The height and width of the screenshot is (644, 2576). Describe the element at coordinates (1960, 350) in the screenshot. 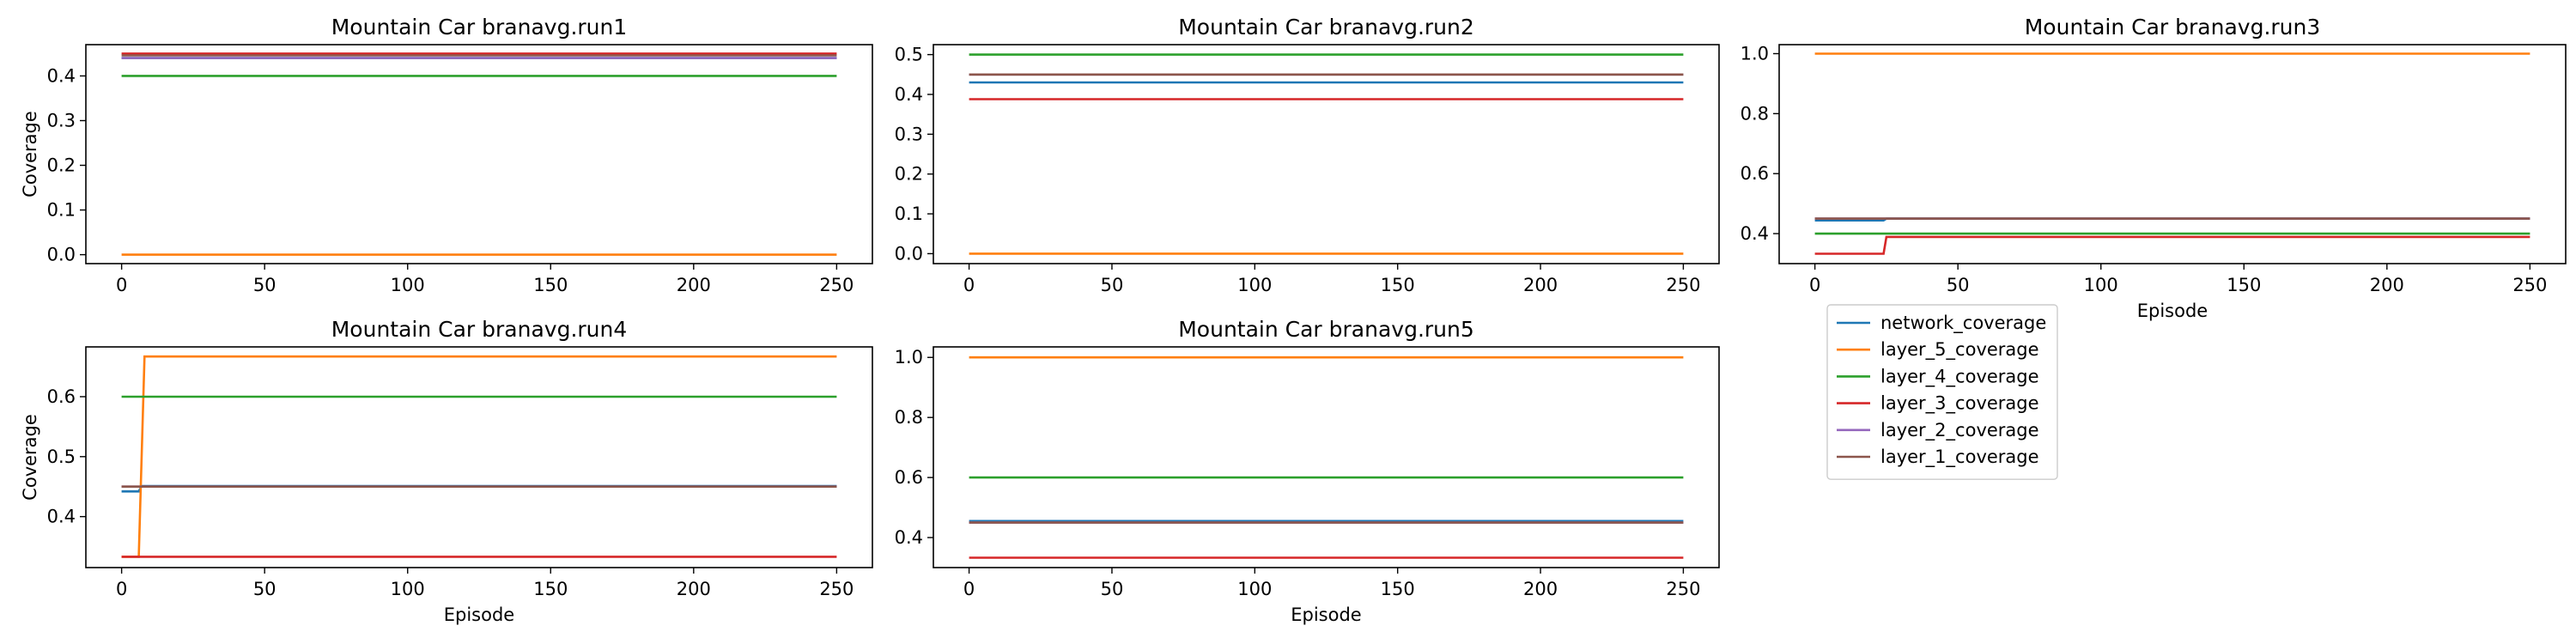

I see `legend-entry-label: layer_5_coverage` at that location.